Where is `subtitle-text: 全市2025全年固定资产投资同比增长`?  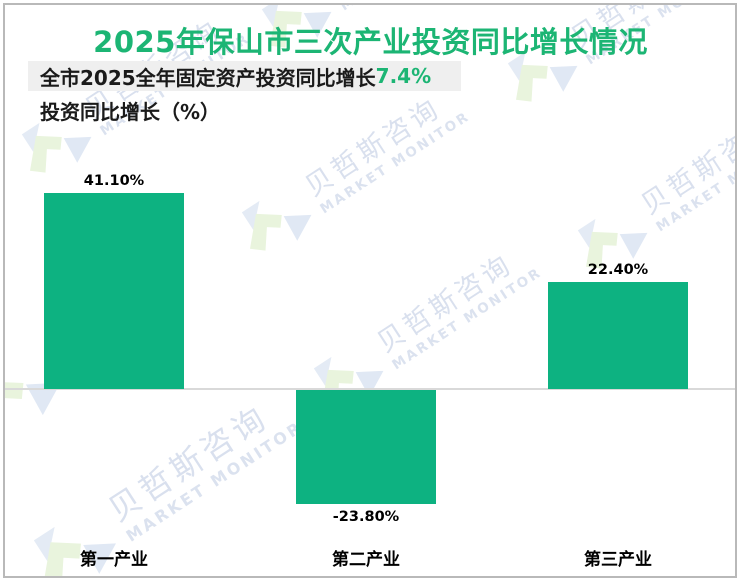
subtitle-text: 全市2025全年固定资产投资同比增长 is located at coordinates (208, 77).